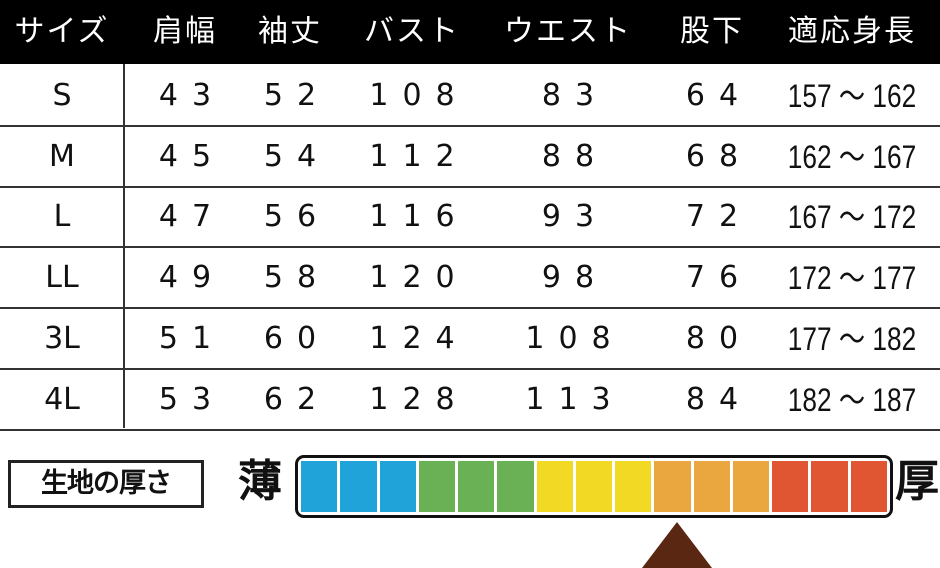 The image size is (940, 568). What do you see at coordinates (852, 278) in the screenshot?
I see `table-cell: 172 ～ 177` at bounding box center [852, 278].